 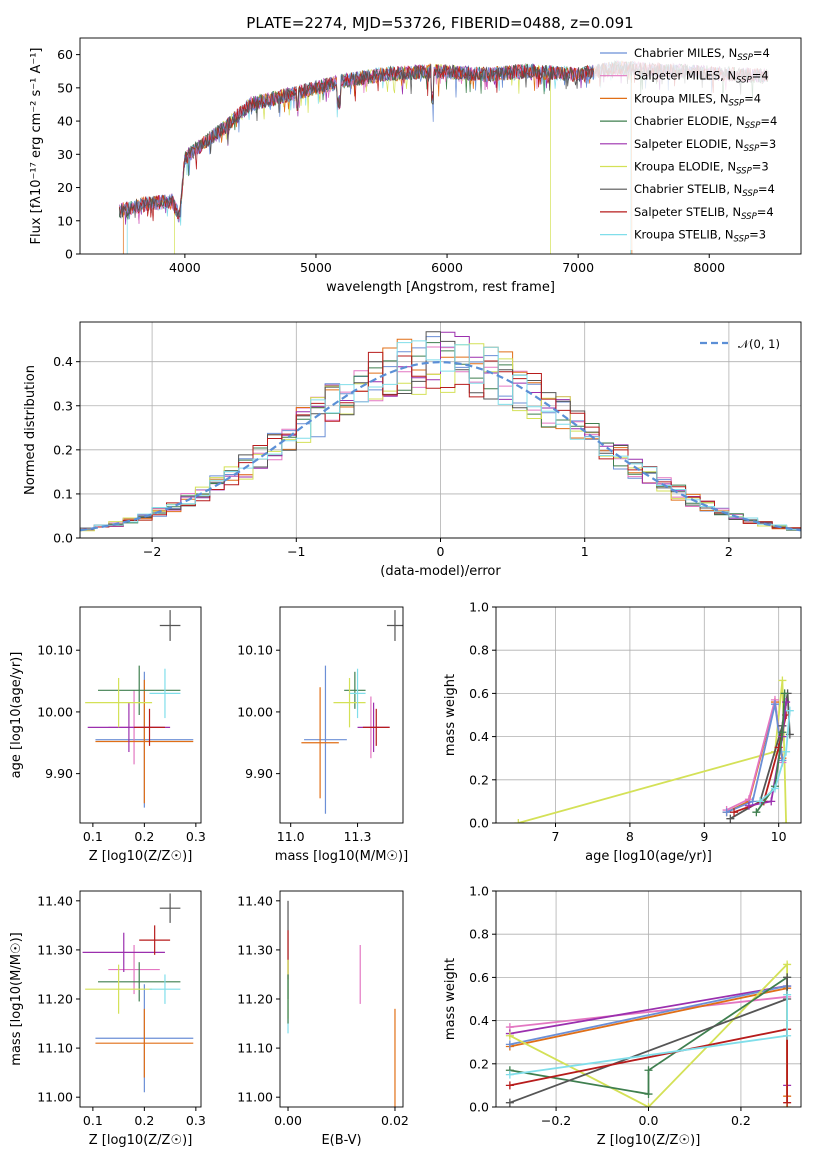 I want to click on legend-entry: Salpeter MILES, NSSP=4, so click(x=701, y=77).